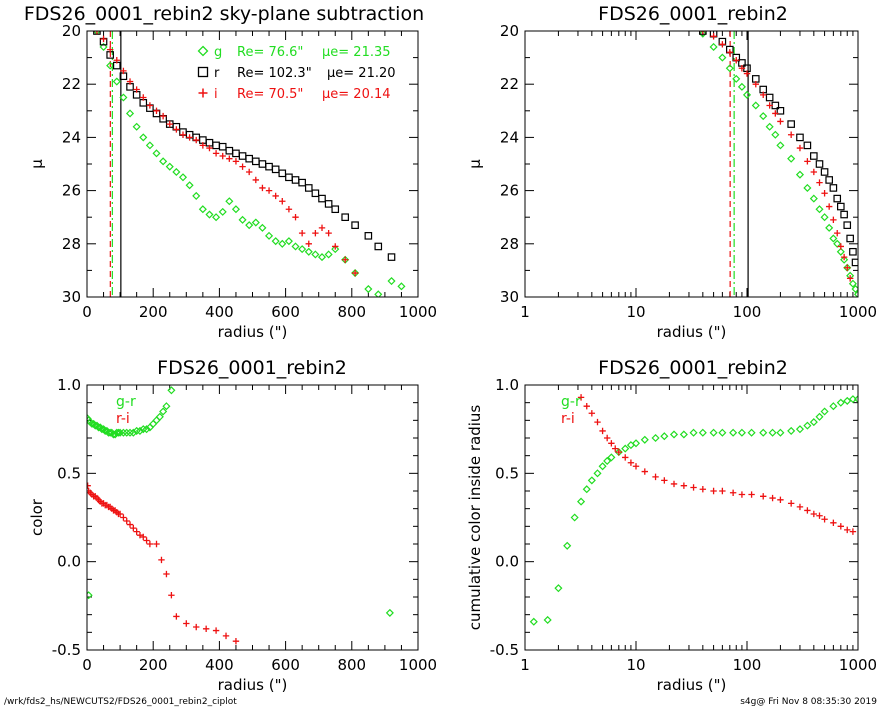 The height and width of the screenshot is (708, 885). I want to click on legend-g-r: g-r, so click(126, 402).